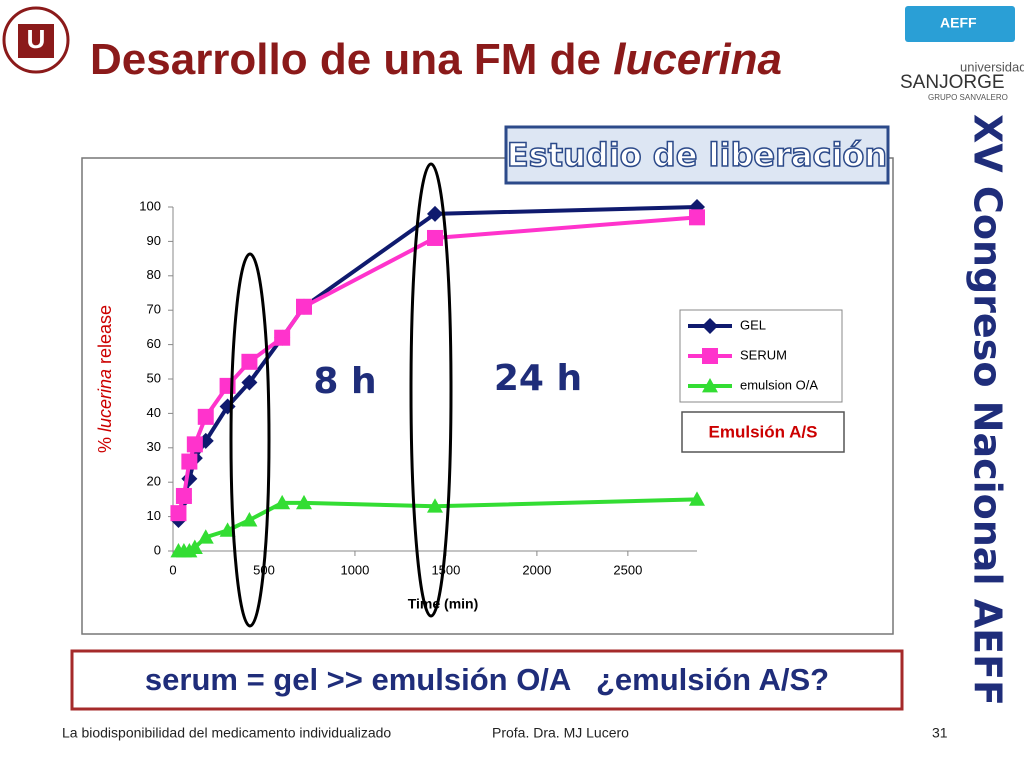 This screenshot has height=768, width=1024. I want to click on svg-text: AEFF, so click(958, 23).